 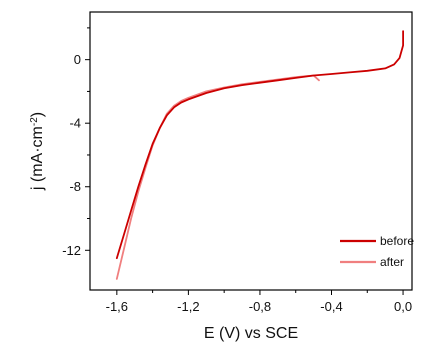 What do you see at coordinates (251, 333) in the screenshot?
I see `x-axis-title: E (V) vs SCE` at bounding box center [251, 333].